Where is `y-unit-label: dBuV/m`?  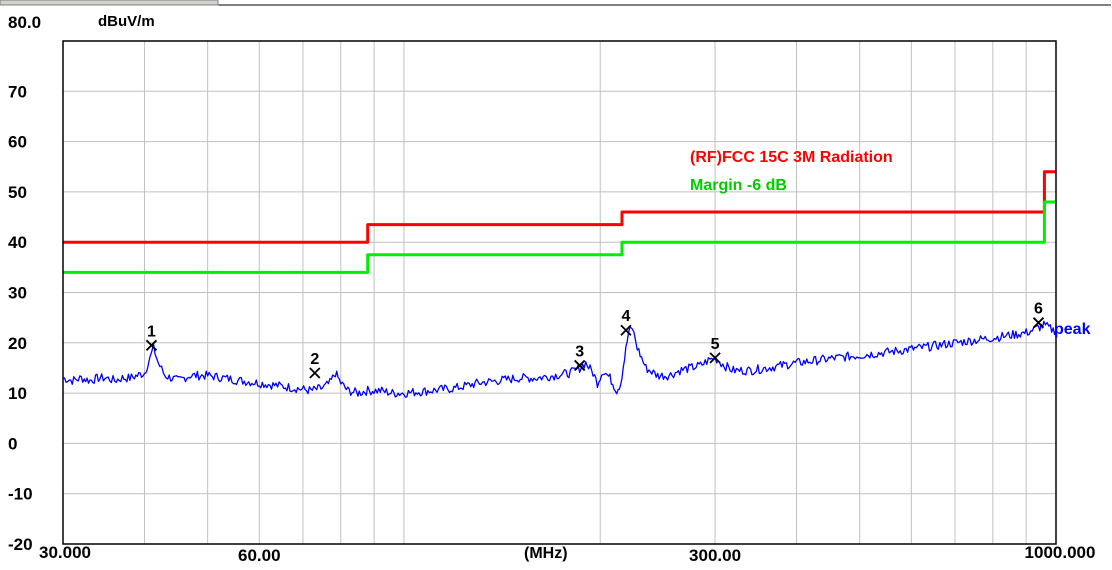 y-unit-label: dBuV/m is located at coordinates (126, 21).